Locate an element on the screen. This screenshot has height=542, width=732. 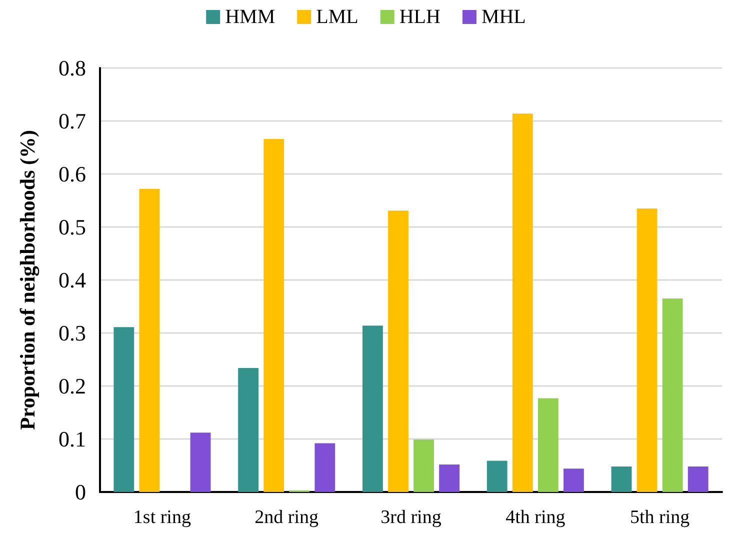
legend-label: LML is located at coordinates (337, 17).